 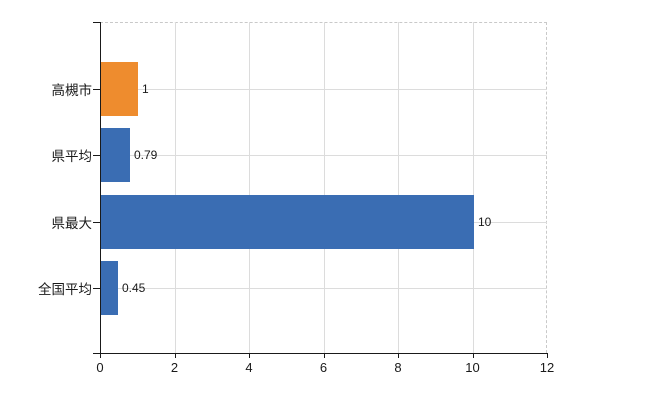 What do you see at coordinates (65, 289) in the screenshot?
I see `category-label: 全国平均` at bounding box center [65, 289].